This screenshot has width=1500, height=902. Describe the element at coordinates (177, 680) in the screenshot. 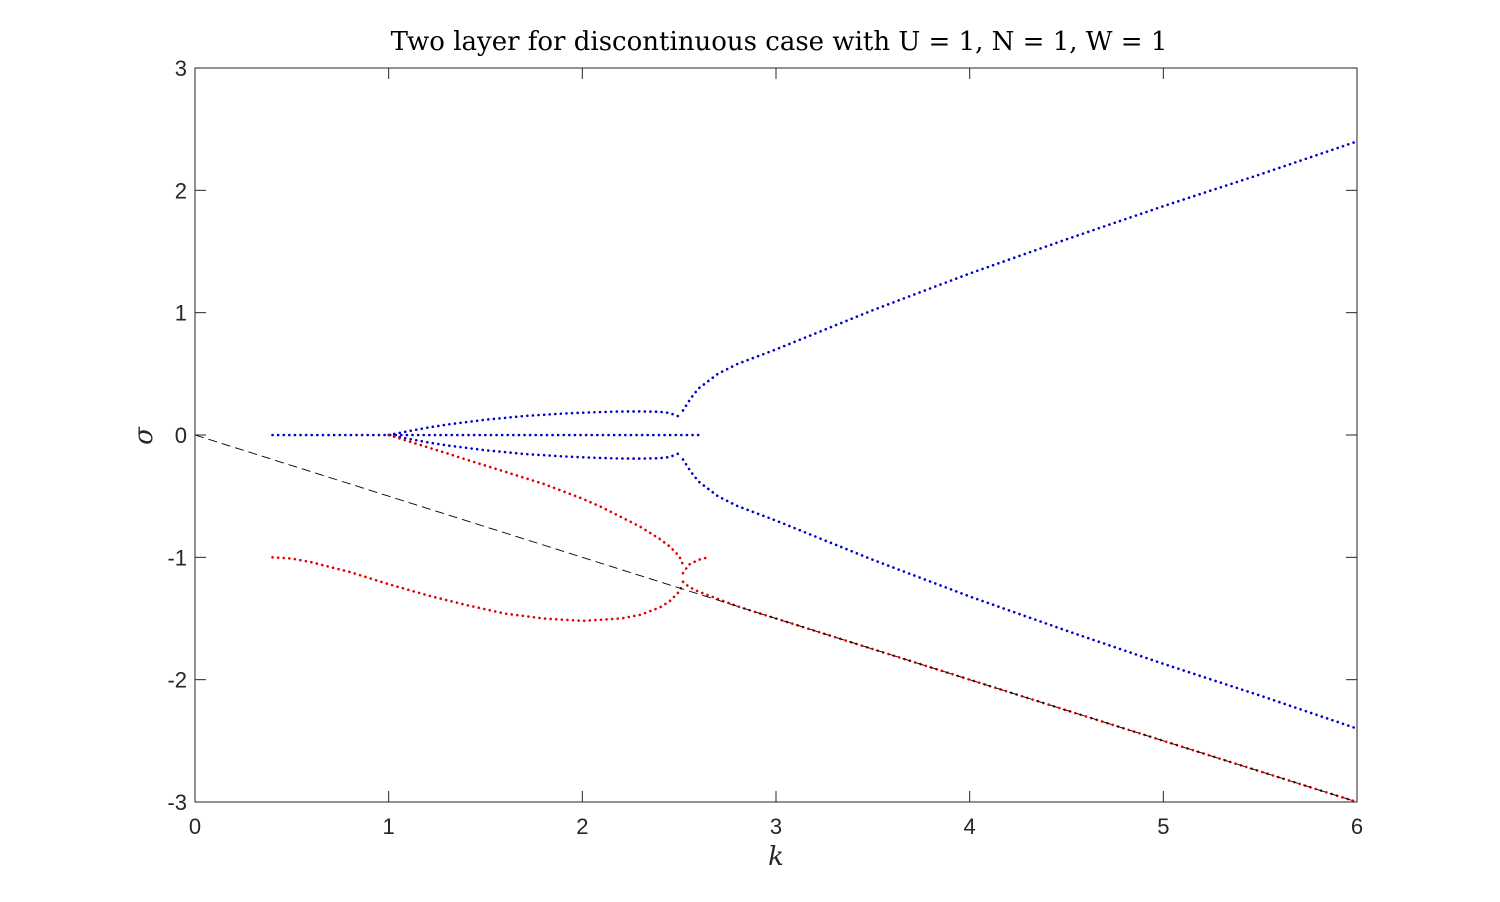

I see `y-tick-label: -2` at that location.